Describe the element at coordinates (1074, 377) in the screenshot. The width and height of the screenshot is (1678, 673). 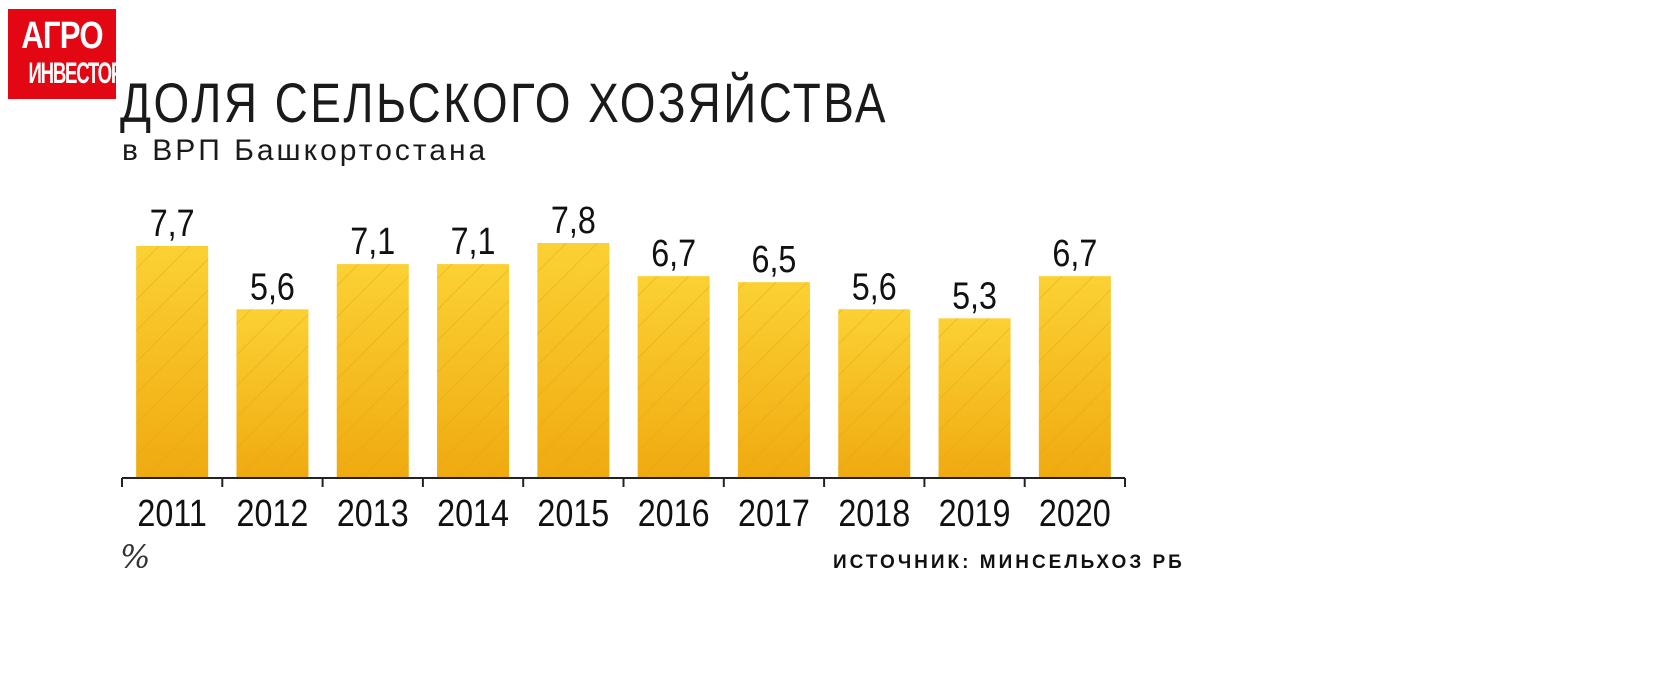
I see `bar-hatch-2020` at that location.